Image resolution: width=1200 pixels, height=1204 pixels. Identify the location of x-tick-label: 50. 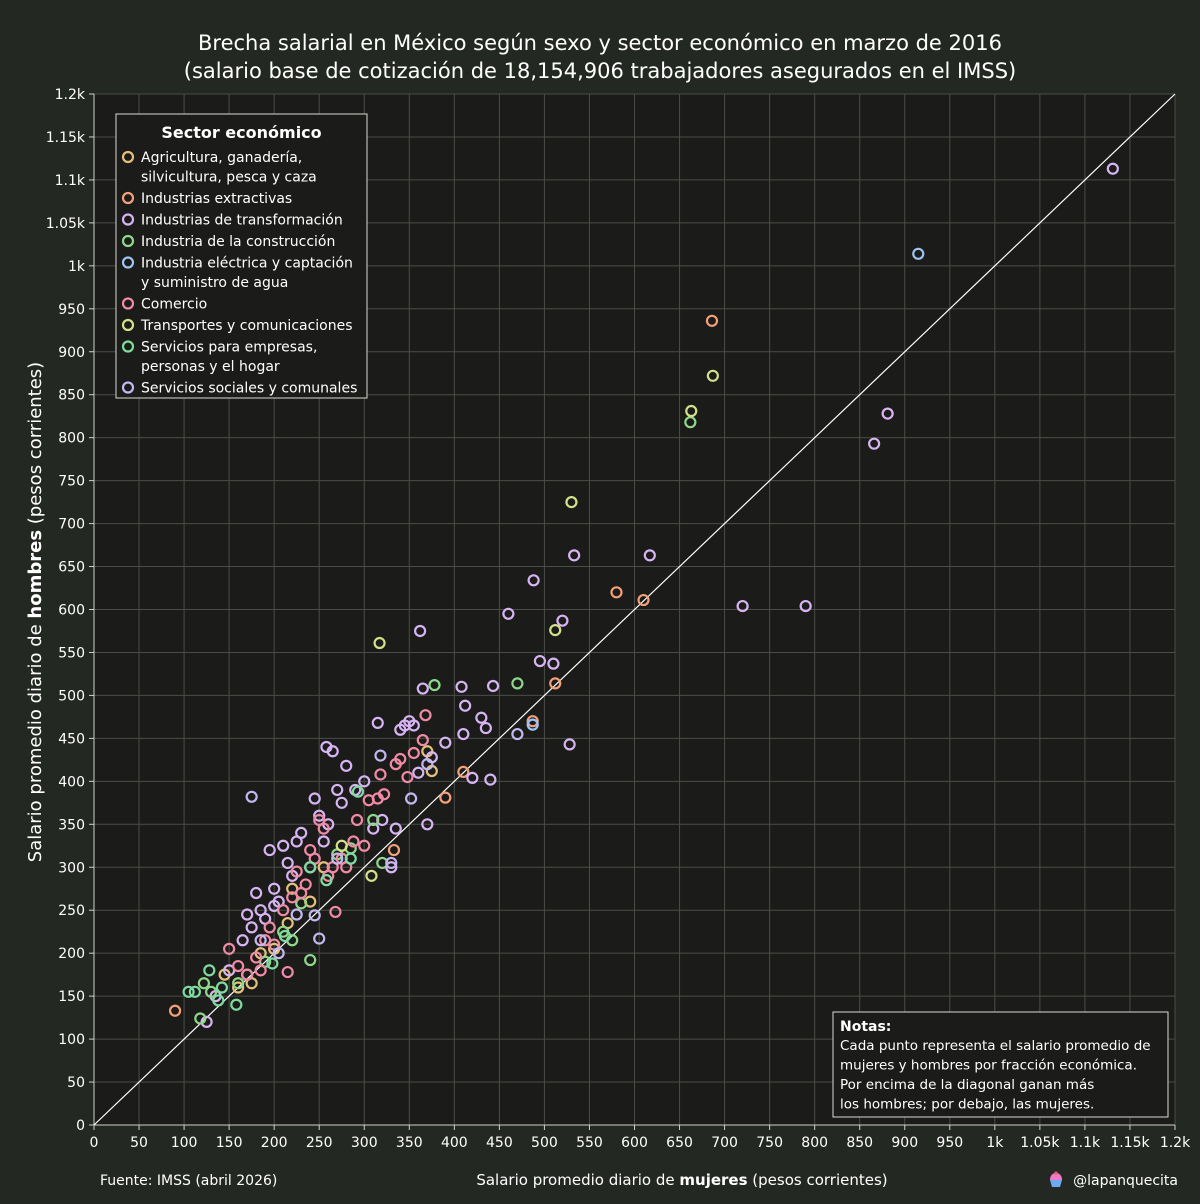
(139, 1143).